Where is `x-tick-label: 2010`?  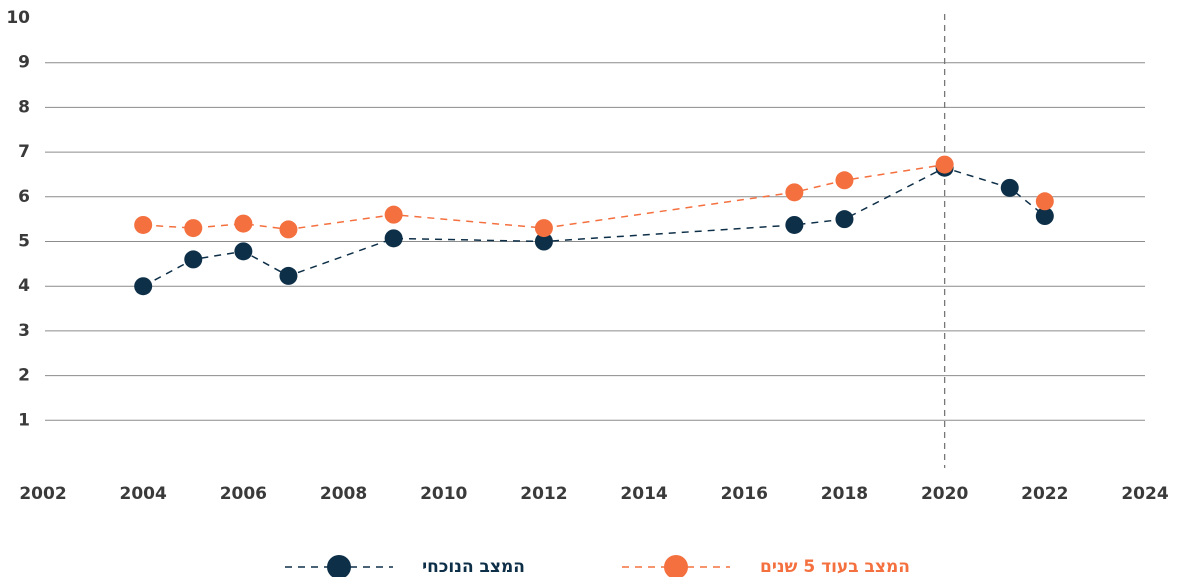
x-tick-label: 2010 is located at coordinates (443, 494).